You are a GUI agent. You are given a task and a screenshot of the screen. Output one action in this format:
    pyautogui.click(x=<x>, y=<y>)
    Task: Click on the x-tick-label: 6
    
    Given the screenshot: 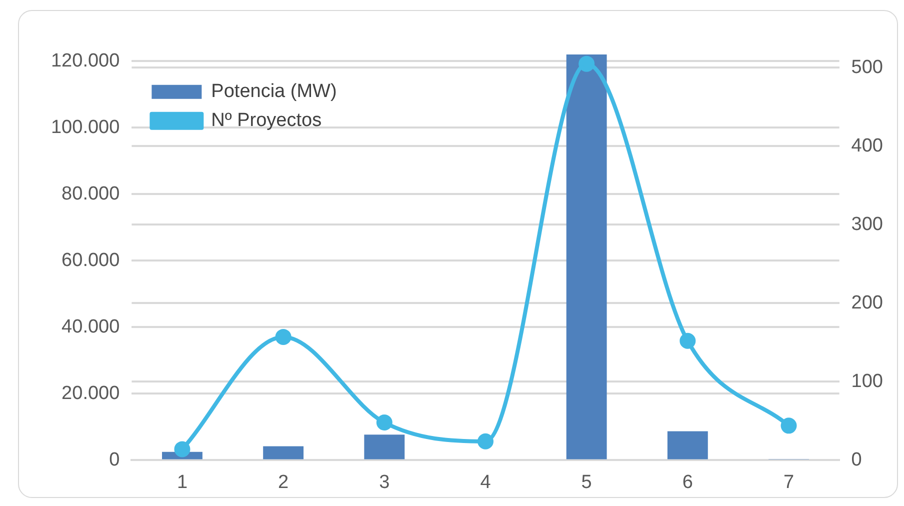 What is the action you would take?
    pyautogui.click(x=687, y=482)
    